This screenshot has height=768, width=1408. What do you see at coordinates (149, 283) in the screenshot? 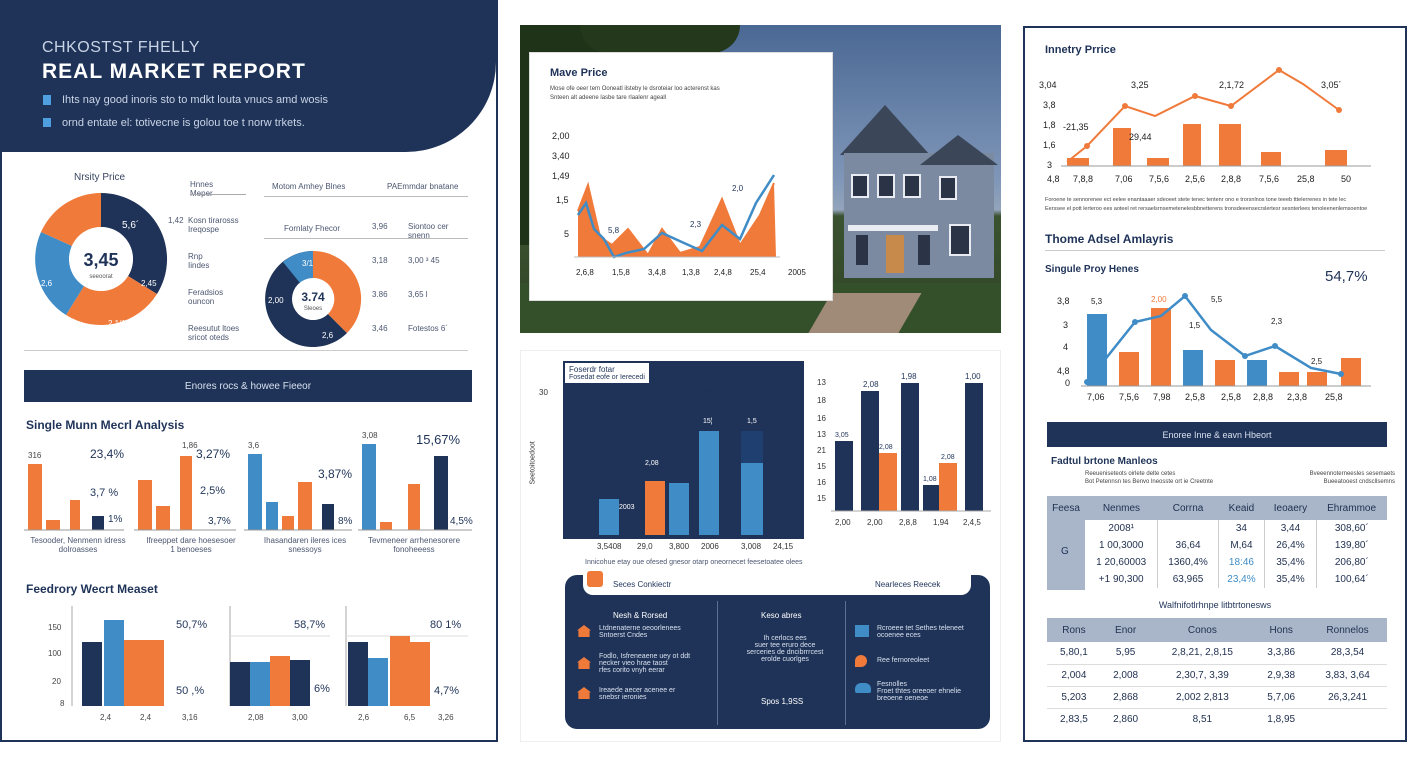
I see `donut-1-label-right: 2,45` at bounding box center [149, 283].